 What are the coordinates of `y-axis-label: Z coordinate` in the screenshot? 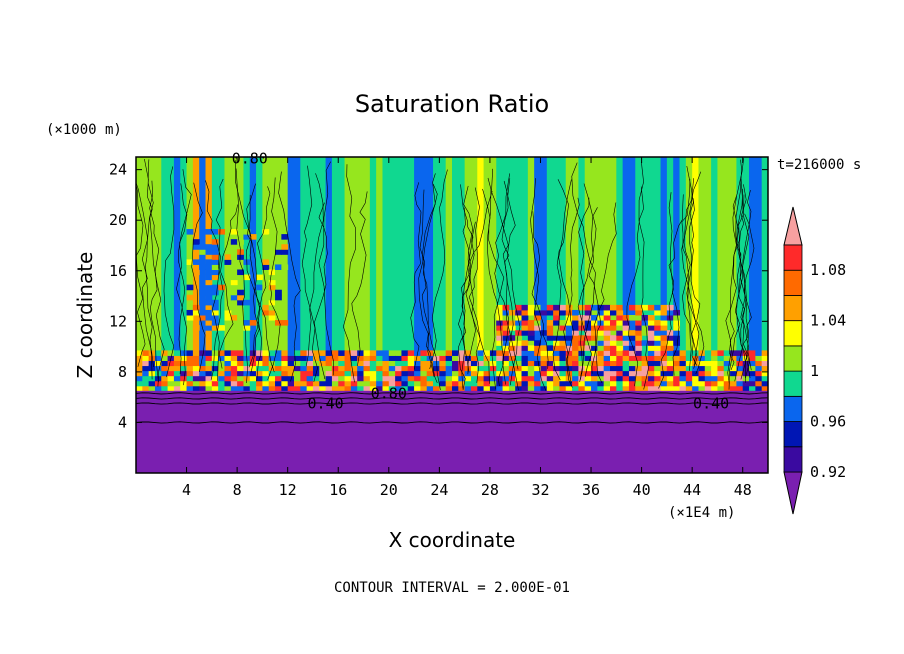 It's located at (85, 315).